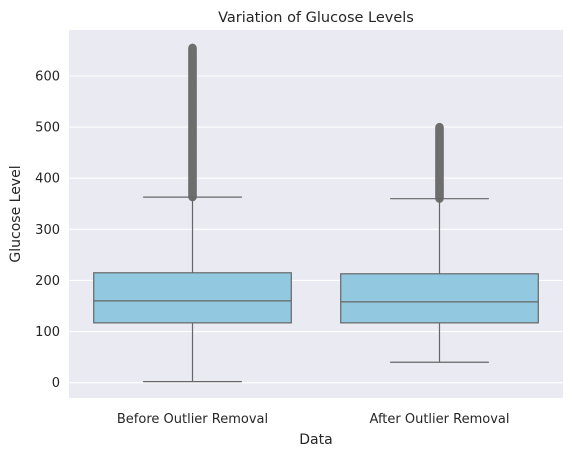 The height and width of the screenshot is (457, 575). Describe the element at coordinates (56, 383) in the screenshot. I see `y-tick-label: 0` at that location.